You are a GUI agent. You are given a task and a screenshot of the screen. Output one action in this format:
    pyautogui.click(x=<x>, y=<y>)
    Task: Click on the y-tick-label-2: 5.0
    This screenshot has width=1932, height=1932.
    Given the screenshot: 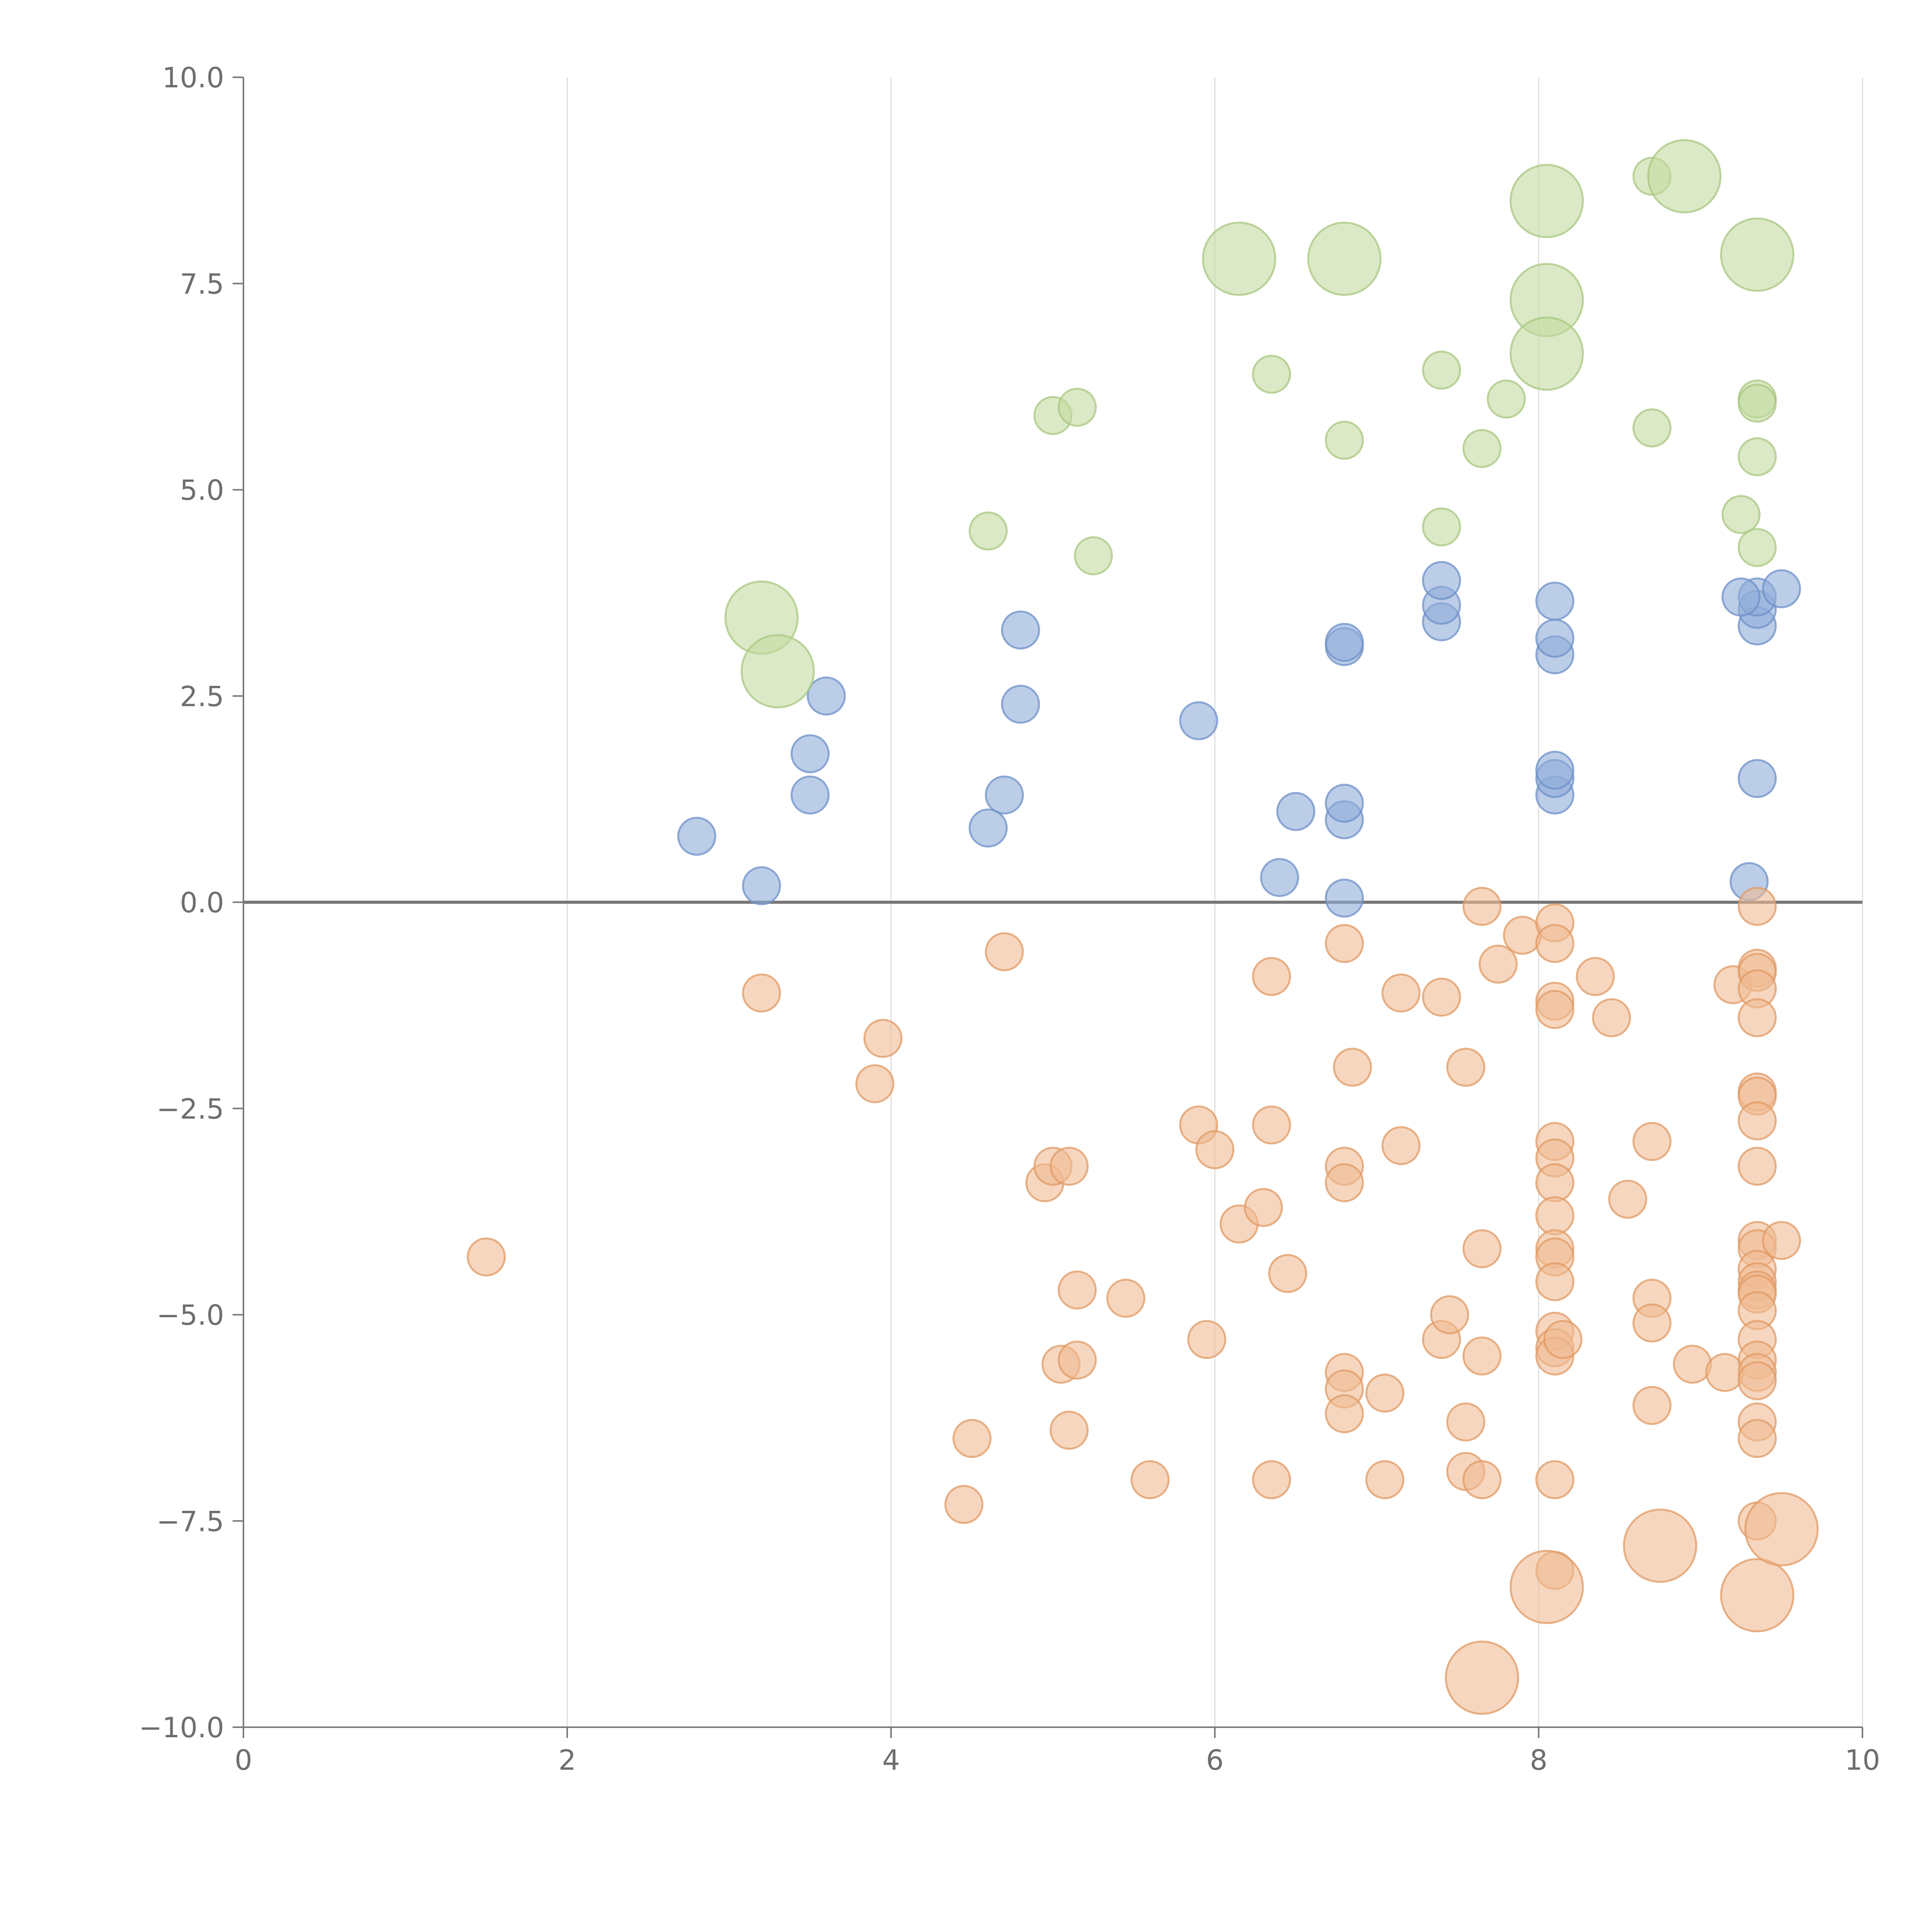 What is the action you would take?
    pyautogui.click(x=202, y=491)
    